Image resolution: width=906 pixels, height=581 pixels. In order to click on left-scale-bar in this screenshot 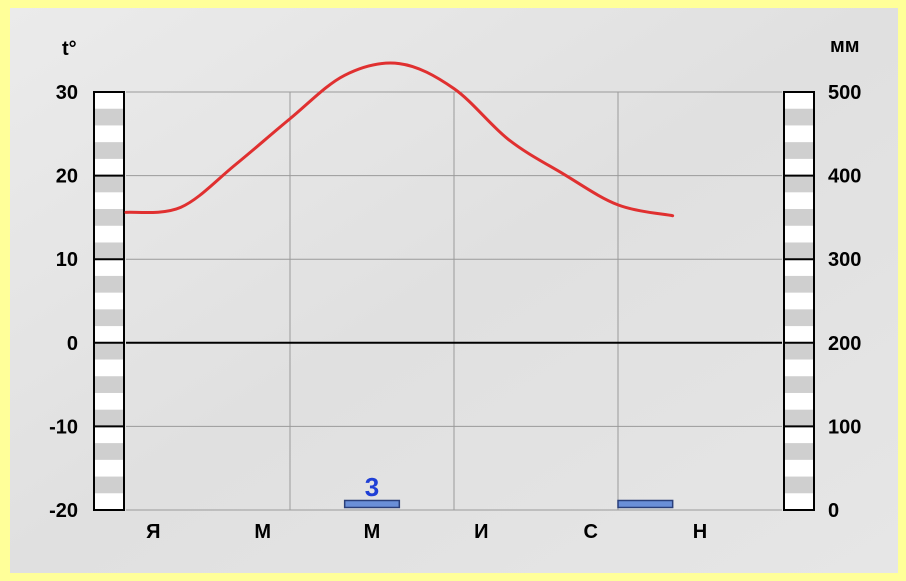, I will do `click(109, 301)`.